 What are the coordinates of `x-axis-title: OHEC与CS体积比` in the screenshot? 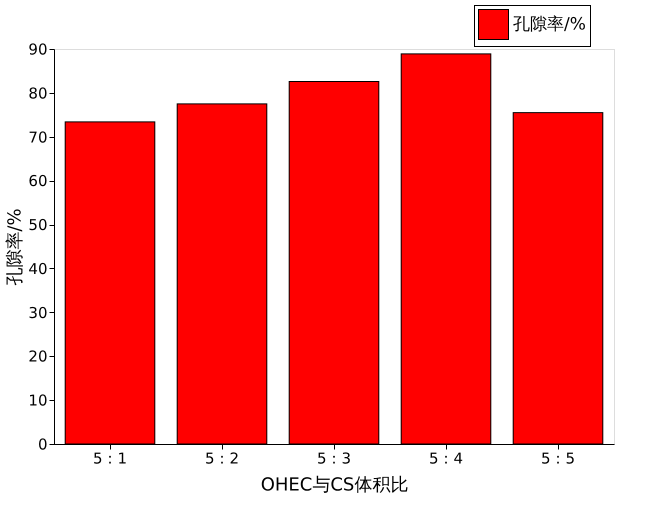 It's located at (334, 485).